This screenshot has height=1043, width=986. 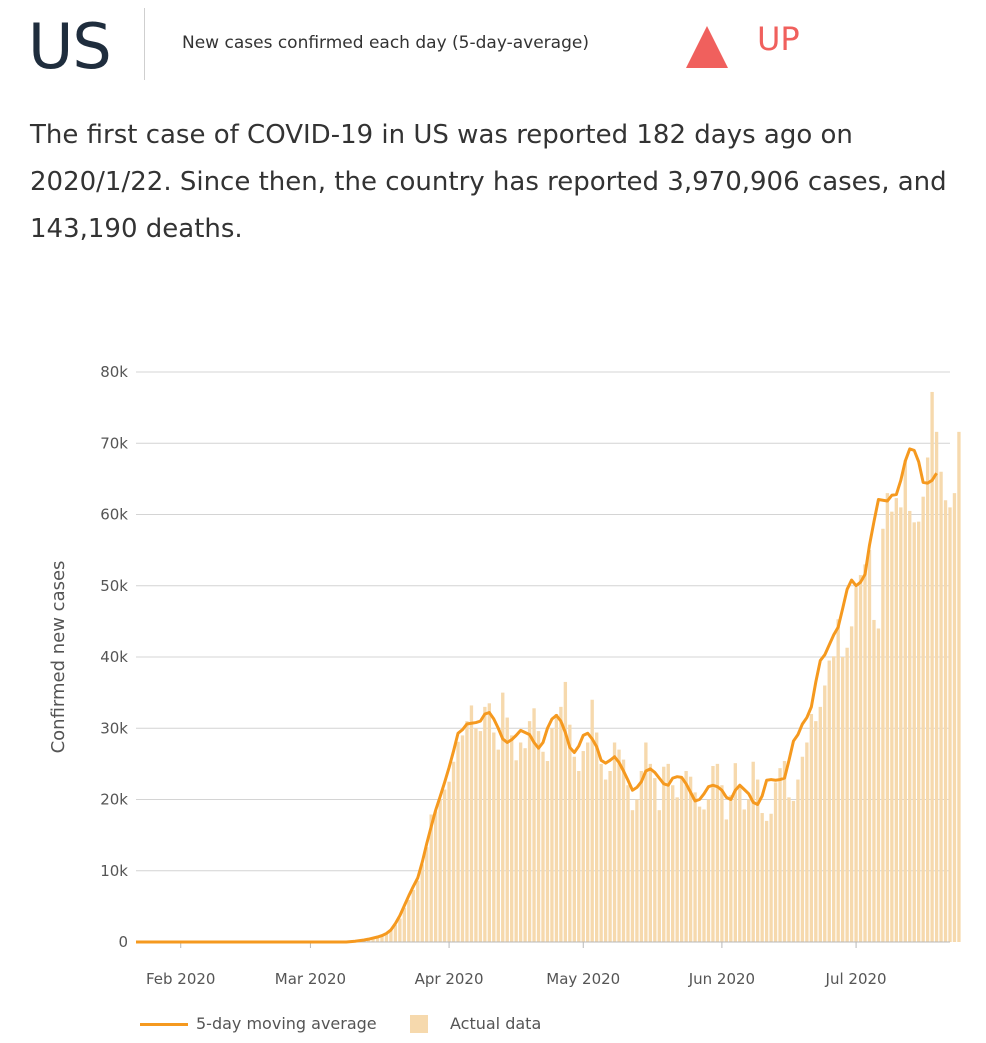 I want to click on y-tick-label: 40k, so click(x=114, y=657).